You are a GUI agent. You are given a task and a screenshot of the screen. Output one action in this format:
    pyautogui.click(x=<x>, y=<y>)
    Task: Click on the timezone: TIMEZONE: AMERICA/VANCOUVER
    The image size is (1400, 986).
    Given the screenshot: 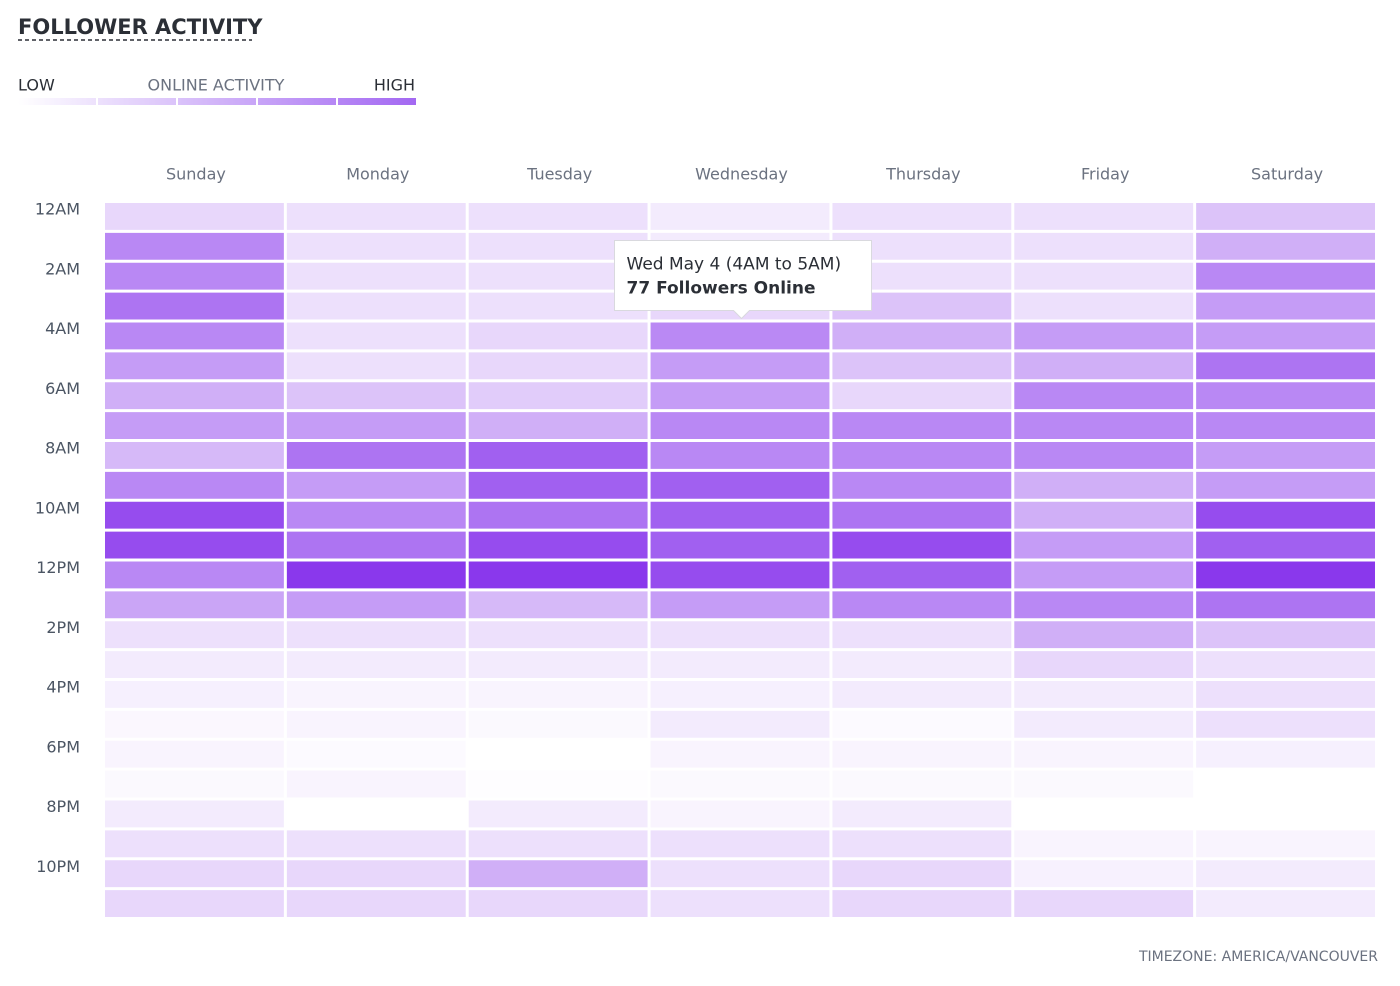 What is the action you would take?
    pyautogui.click(x=1258, y=957)
    